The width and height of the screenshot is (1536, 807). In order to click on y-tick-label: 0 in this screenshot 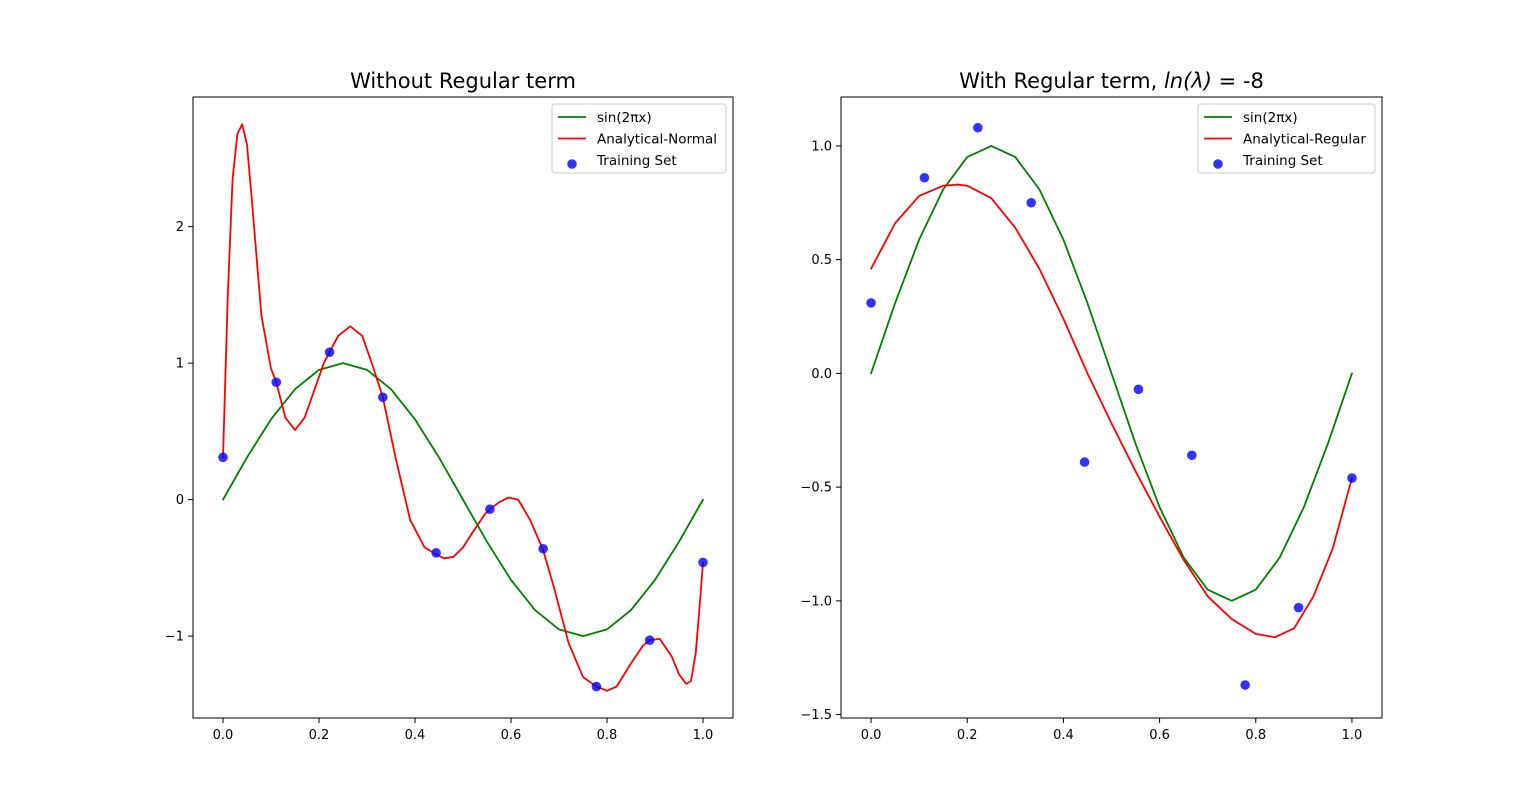, I will do `click(180, 500)`.